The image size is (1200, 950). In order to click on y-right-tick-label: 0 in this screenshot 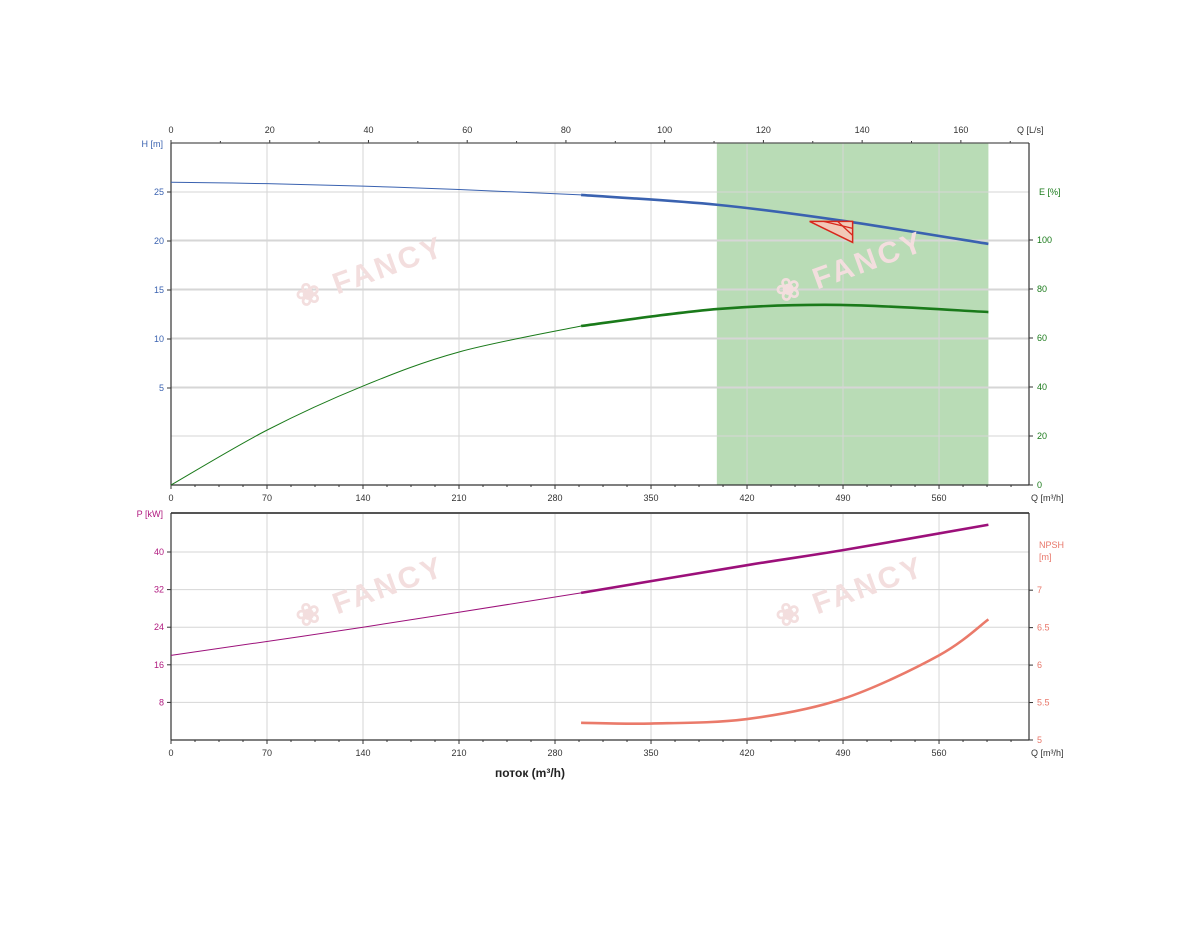, I will do `click(1039, 485)`.